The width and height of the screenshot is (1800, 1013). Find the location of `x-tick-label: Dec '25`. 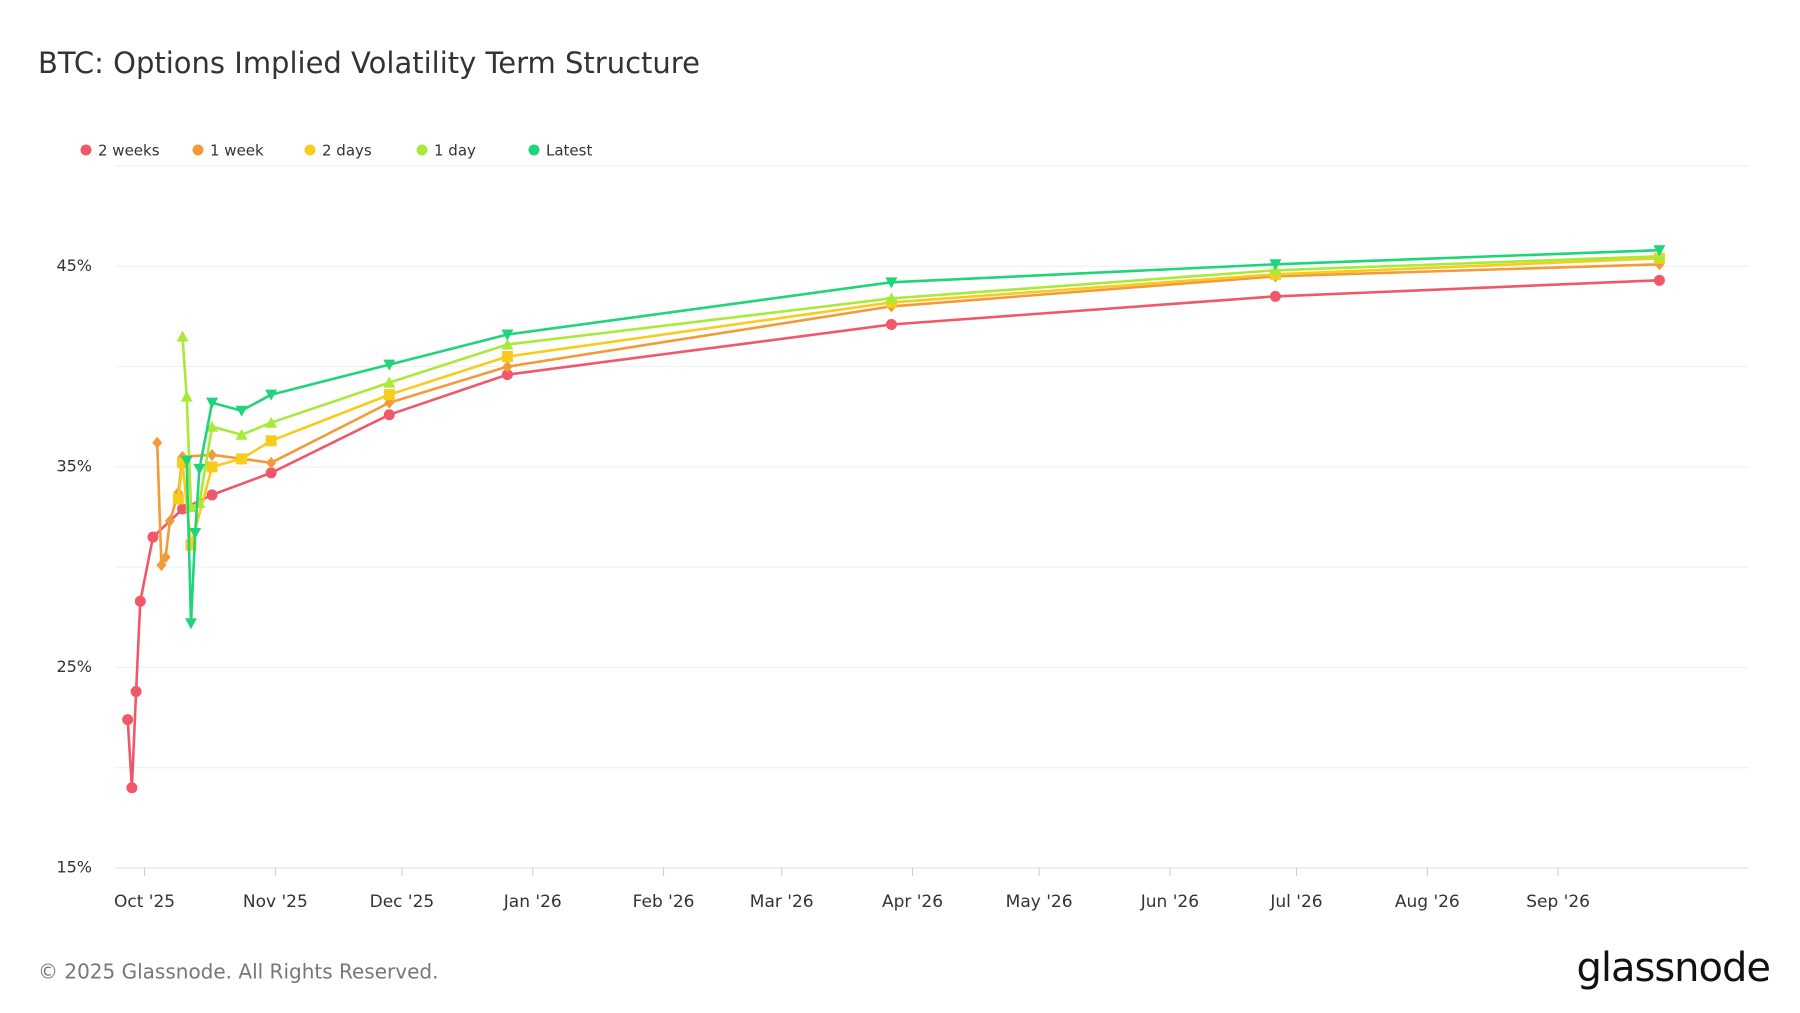

x-tick-label: Dec '25 is located at coordinates (402, 902).